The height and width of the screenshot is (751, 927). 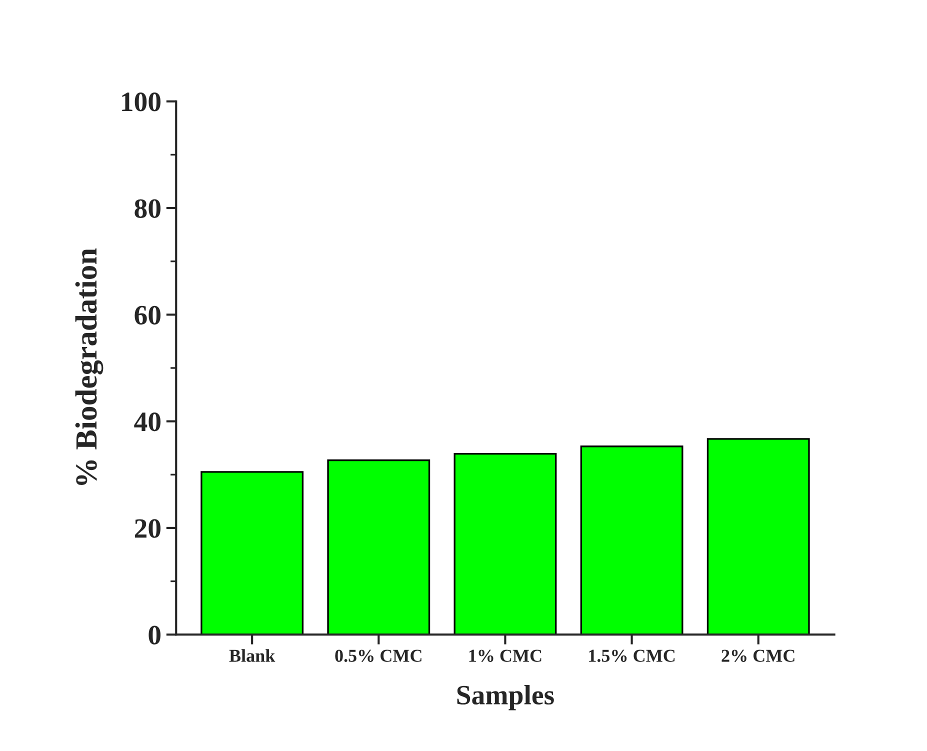 I want to click on y-tick-label: 40, so click(x=147, y=422).